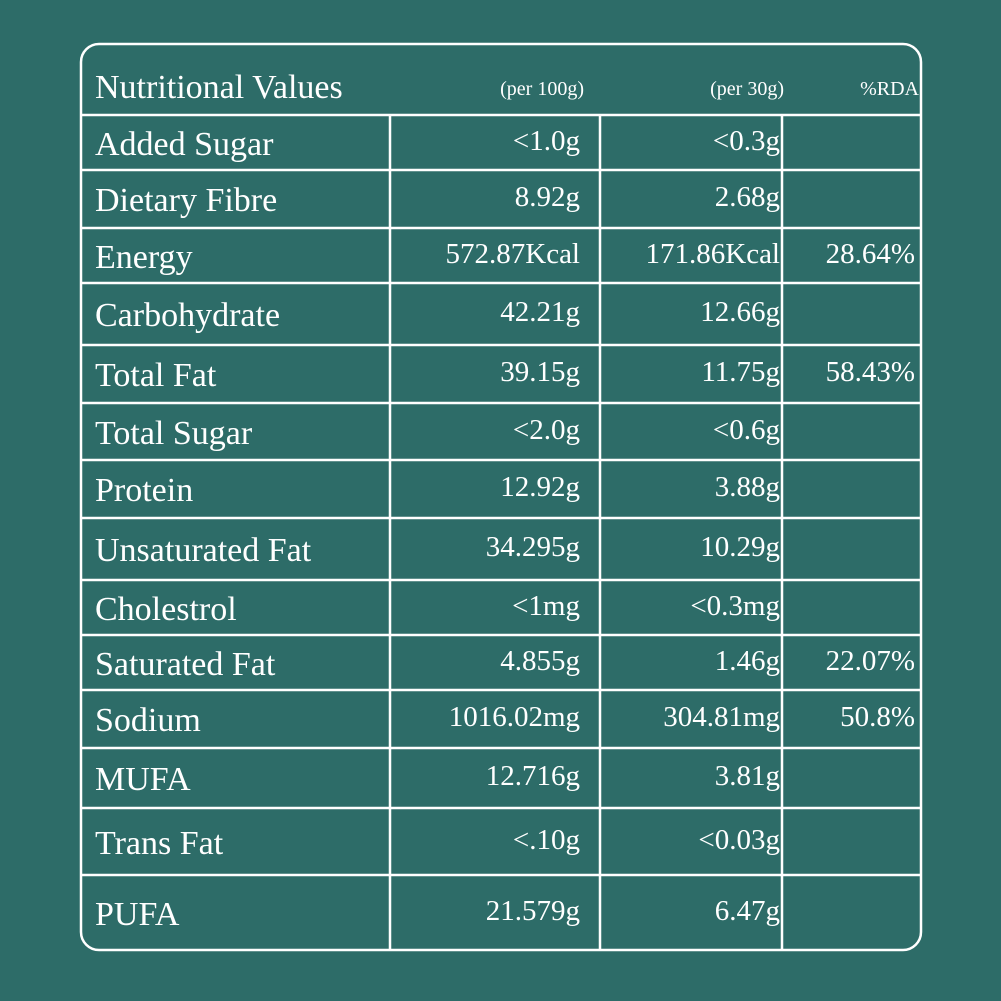  I want to click on nutrient-value: <0.6g, so click(746, 429).